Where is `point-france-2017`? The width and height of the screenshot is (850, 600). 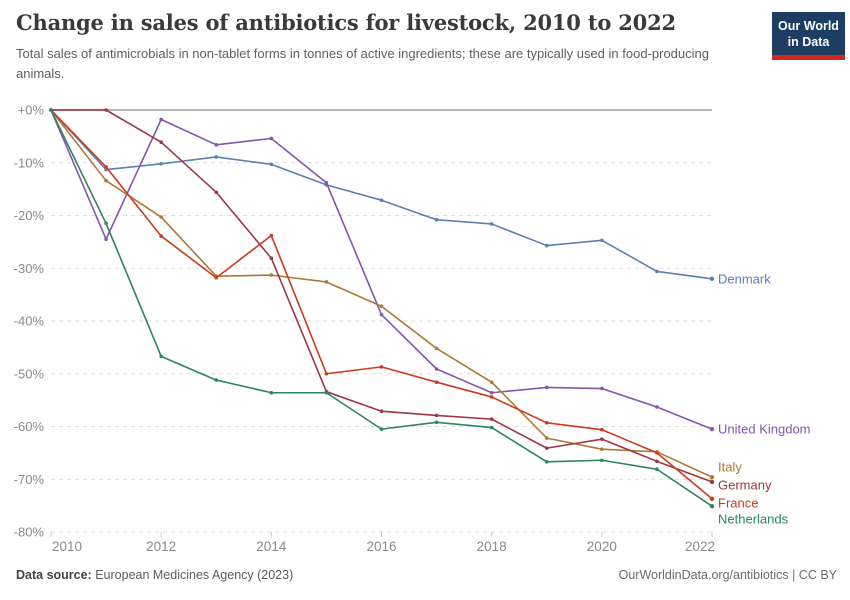
point-france-2017 is located at coordinates (436, 382).